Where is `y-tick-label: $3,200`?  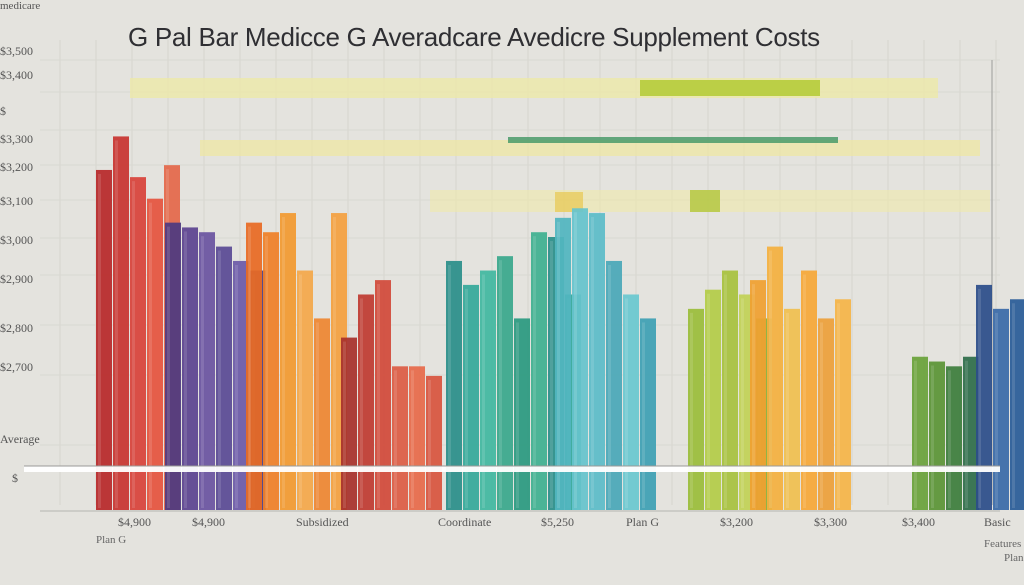
y-tick-label: $3,200 is located at coordinates (16, 167).